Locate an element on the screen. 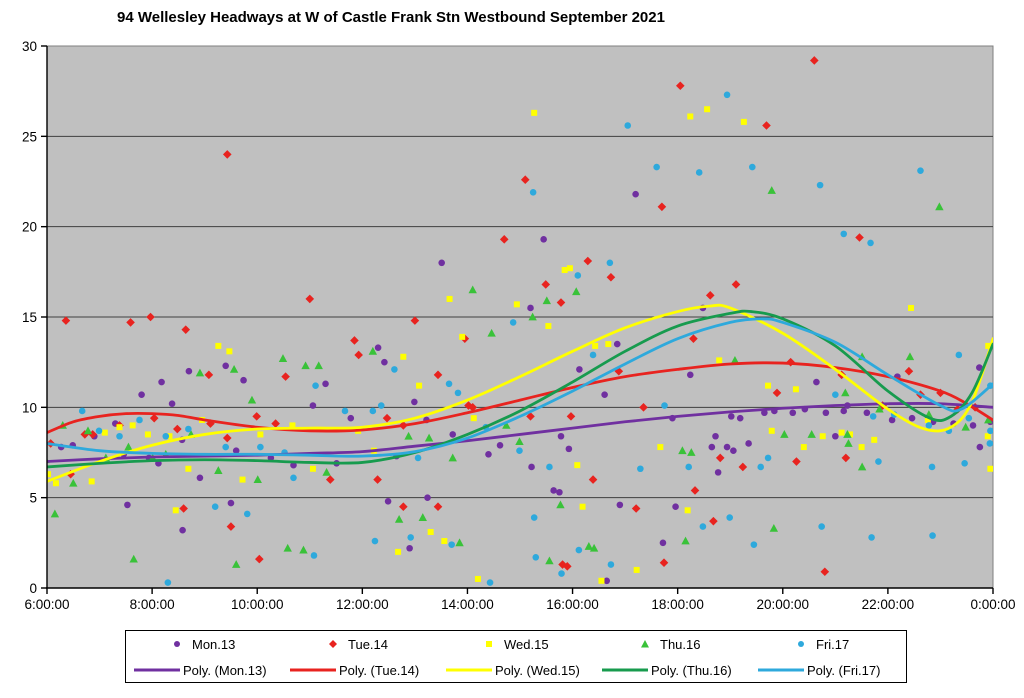  x-axis-label: 16:00:00 is located at coordinates (572, 604).